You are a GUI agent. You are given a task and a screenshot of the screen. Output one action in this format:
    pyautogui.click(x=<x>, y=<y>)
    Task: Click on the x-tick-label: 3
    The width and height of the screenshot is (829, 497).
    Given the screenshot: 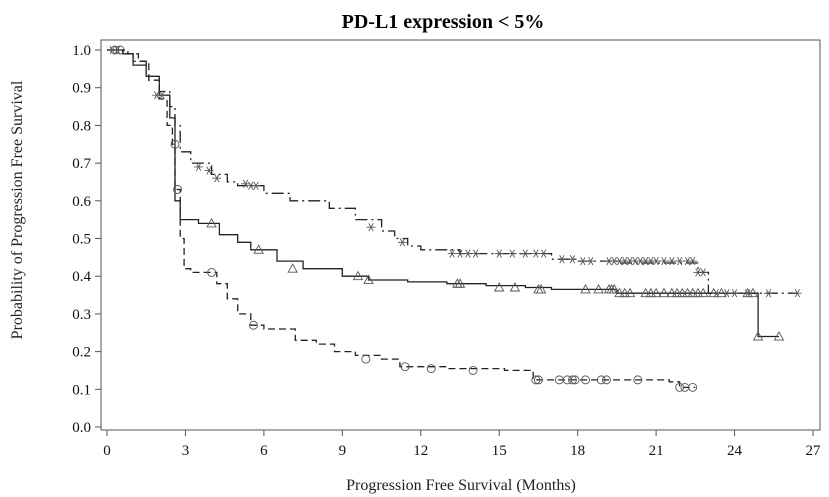 What is the action you would take?
    pyautogui.click(x=186, y=451)
    